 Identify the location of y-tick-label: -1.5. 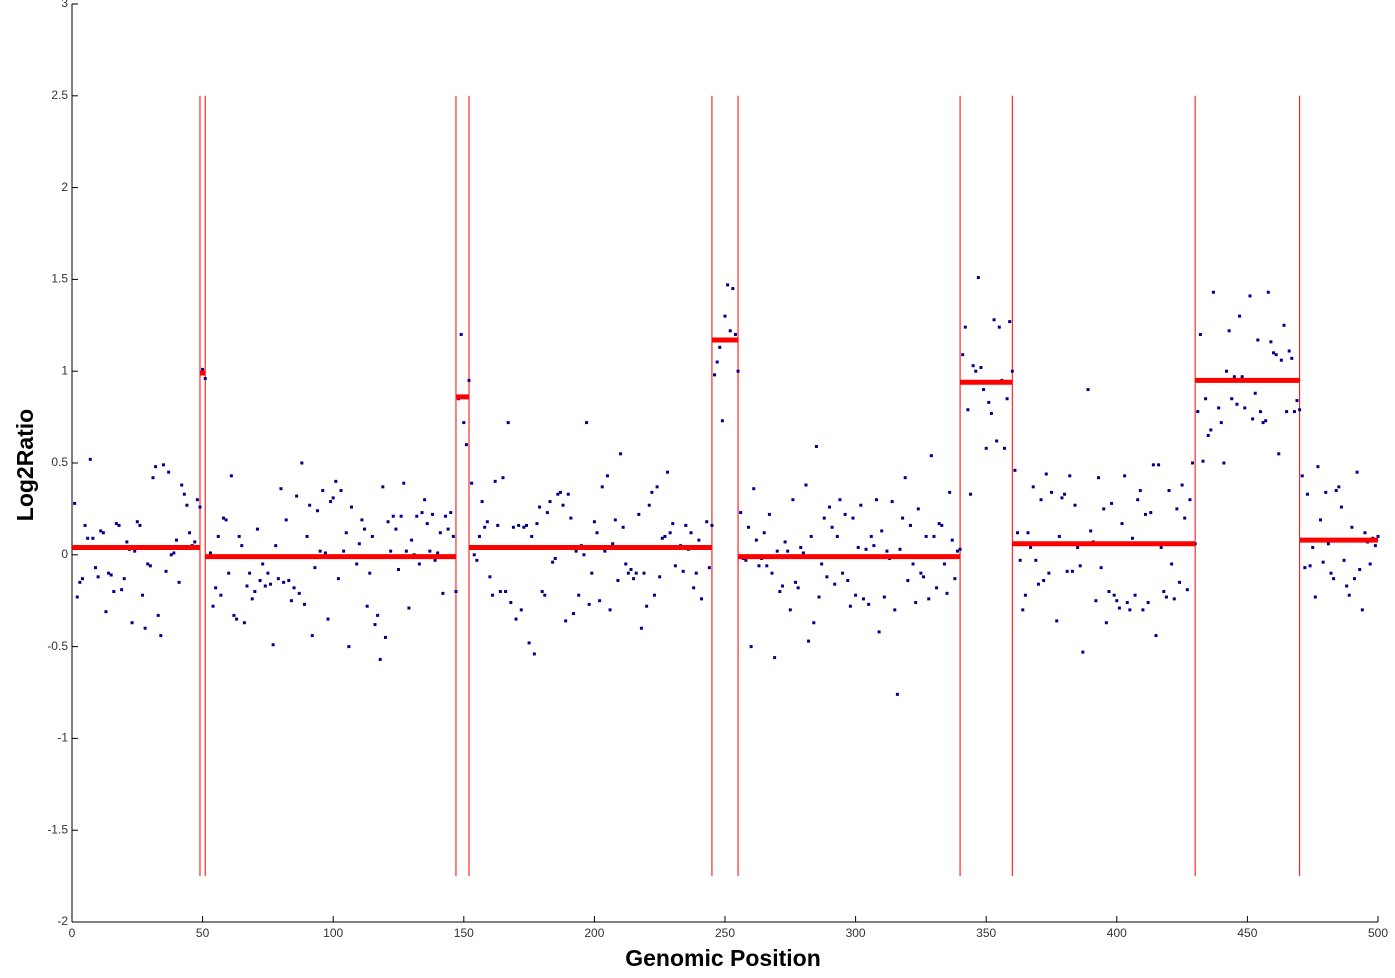
(57, 829).